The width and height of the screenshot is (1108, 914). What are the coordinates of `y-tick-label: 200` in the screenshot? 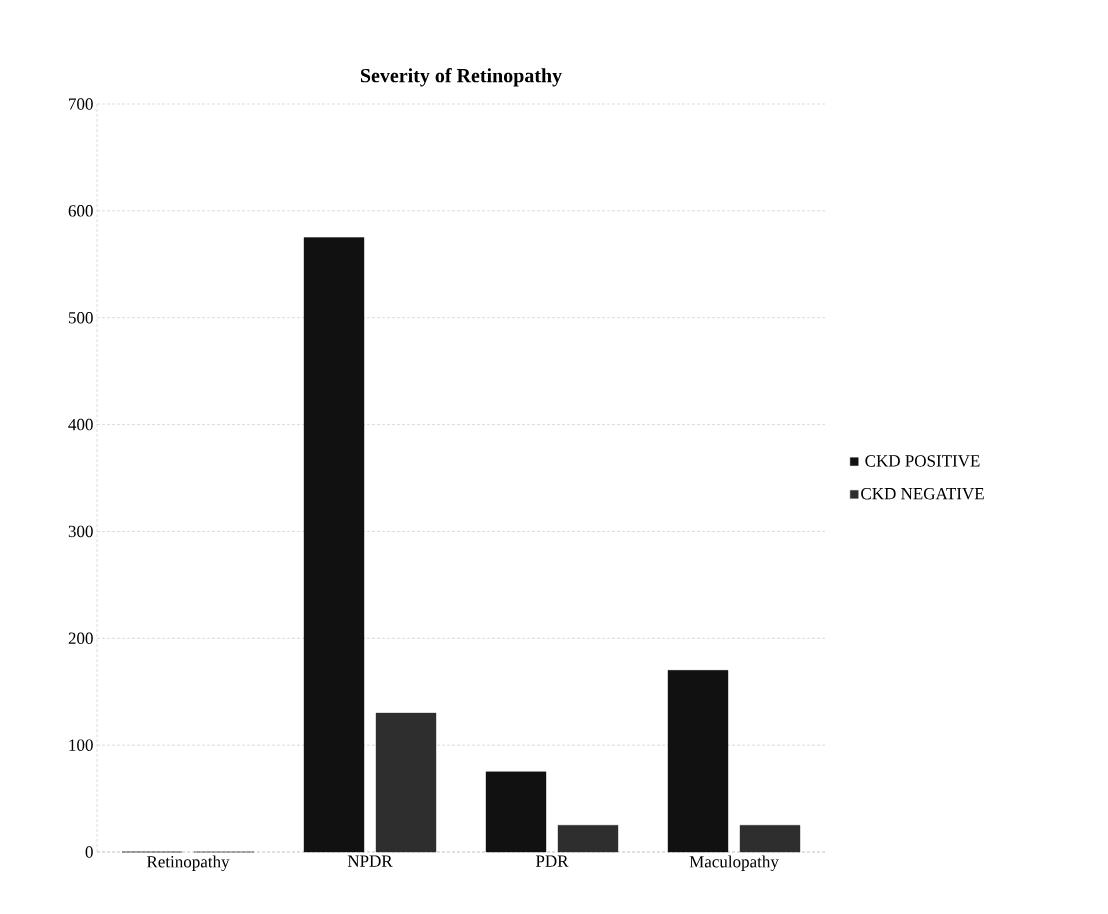 It's located at (80, 638).